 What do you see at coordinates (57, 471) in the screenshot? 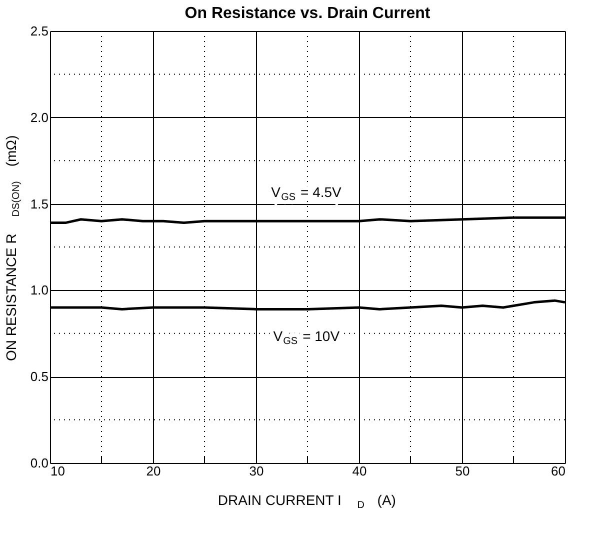
I see `x-tick-label: 10` at bounding box center [57, 471].